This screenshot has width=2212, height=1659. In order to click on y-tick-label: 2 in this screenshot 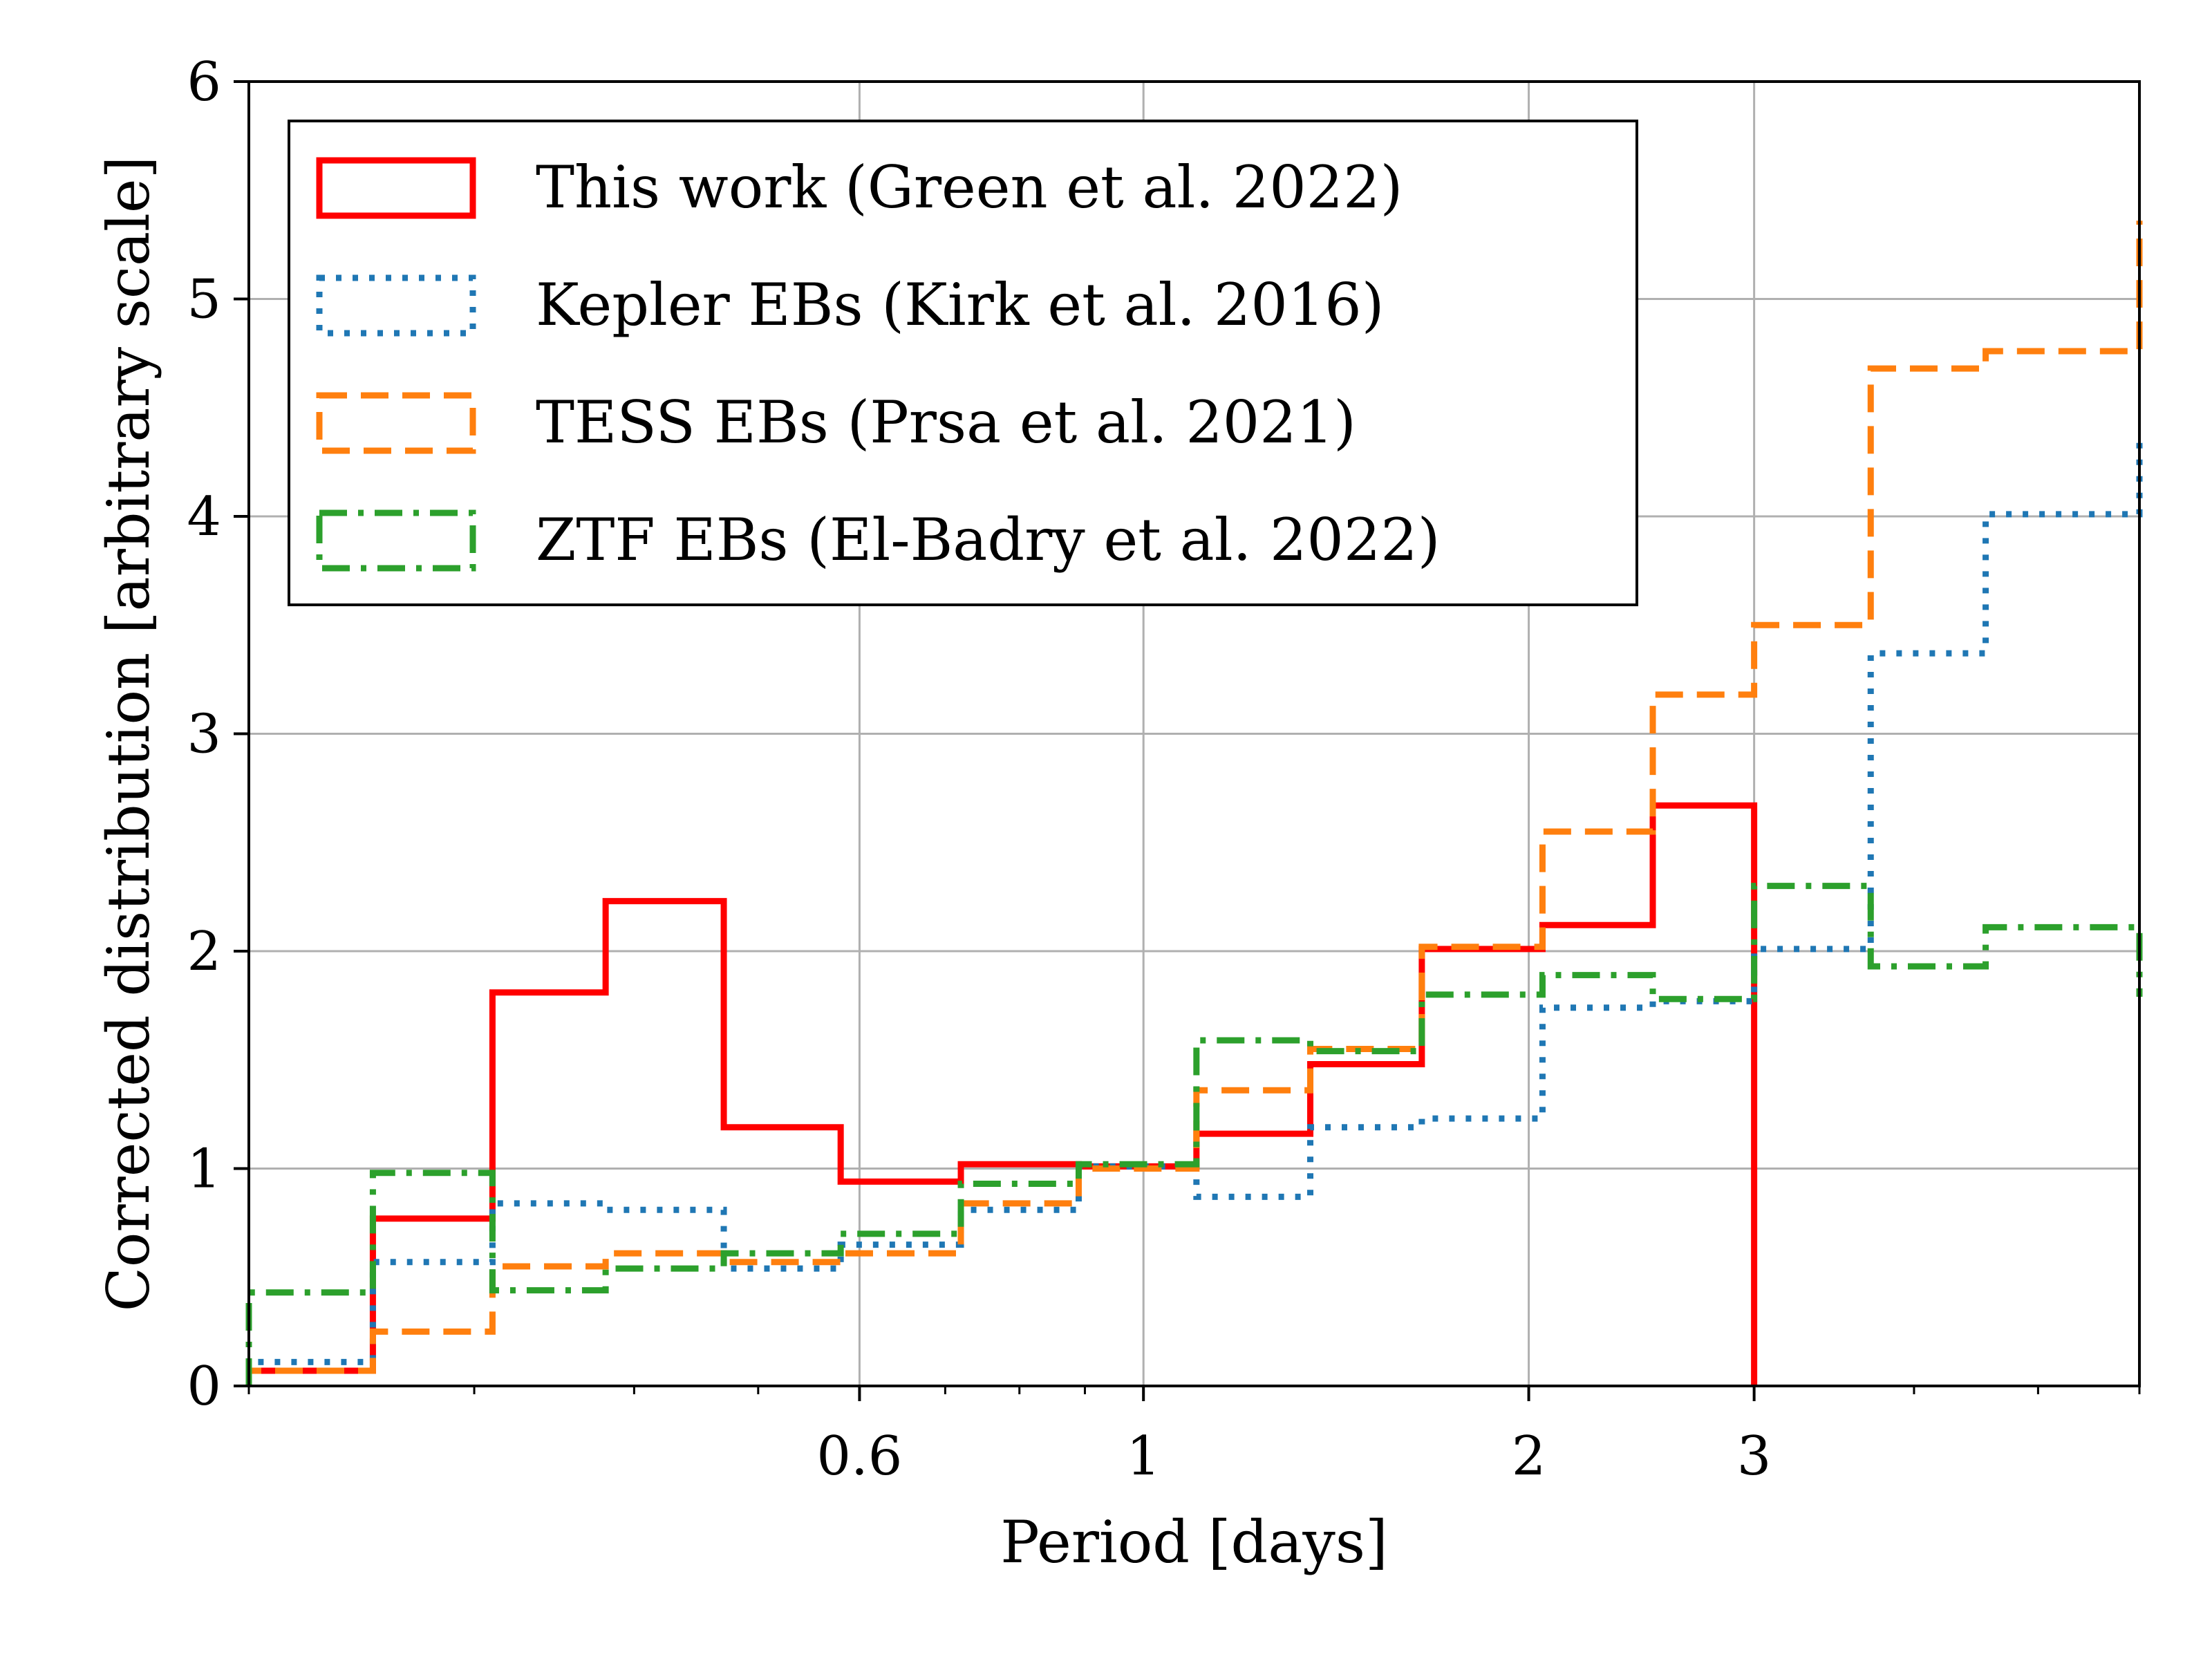, I will do `click(204, 952)`.